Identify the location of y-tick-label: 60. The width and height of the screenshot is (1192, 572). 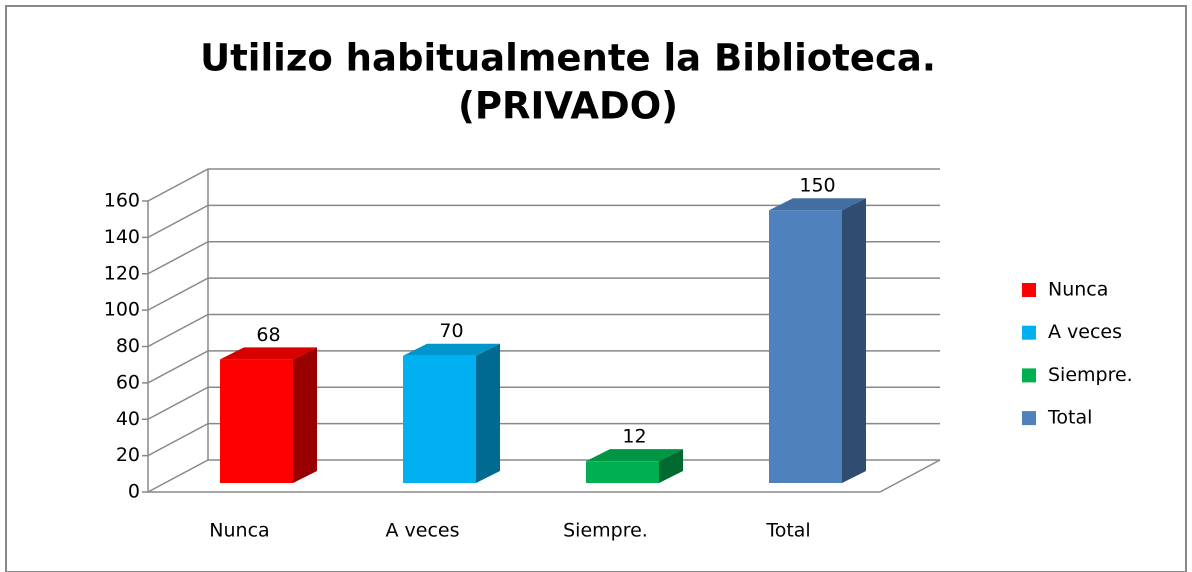
(128, 382).